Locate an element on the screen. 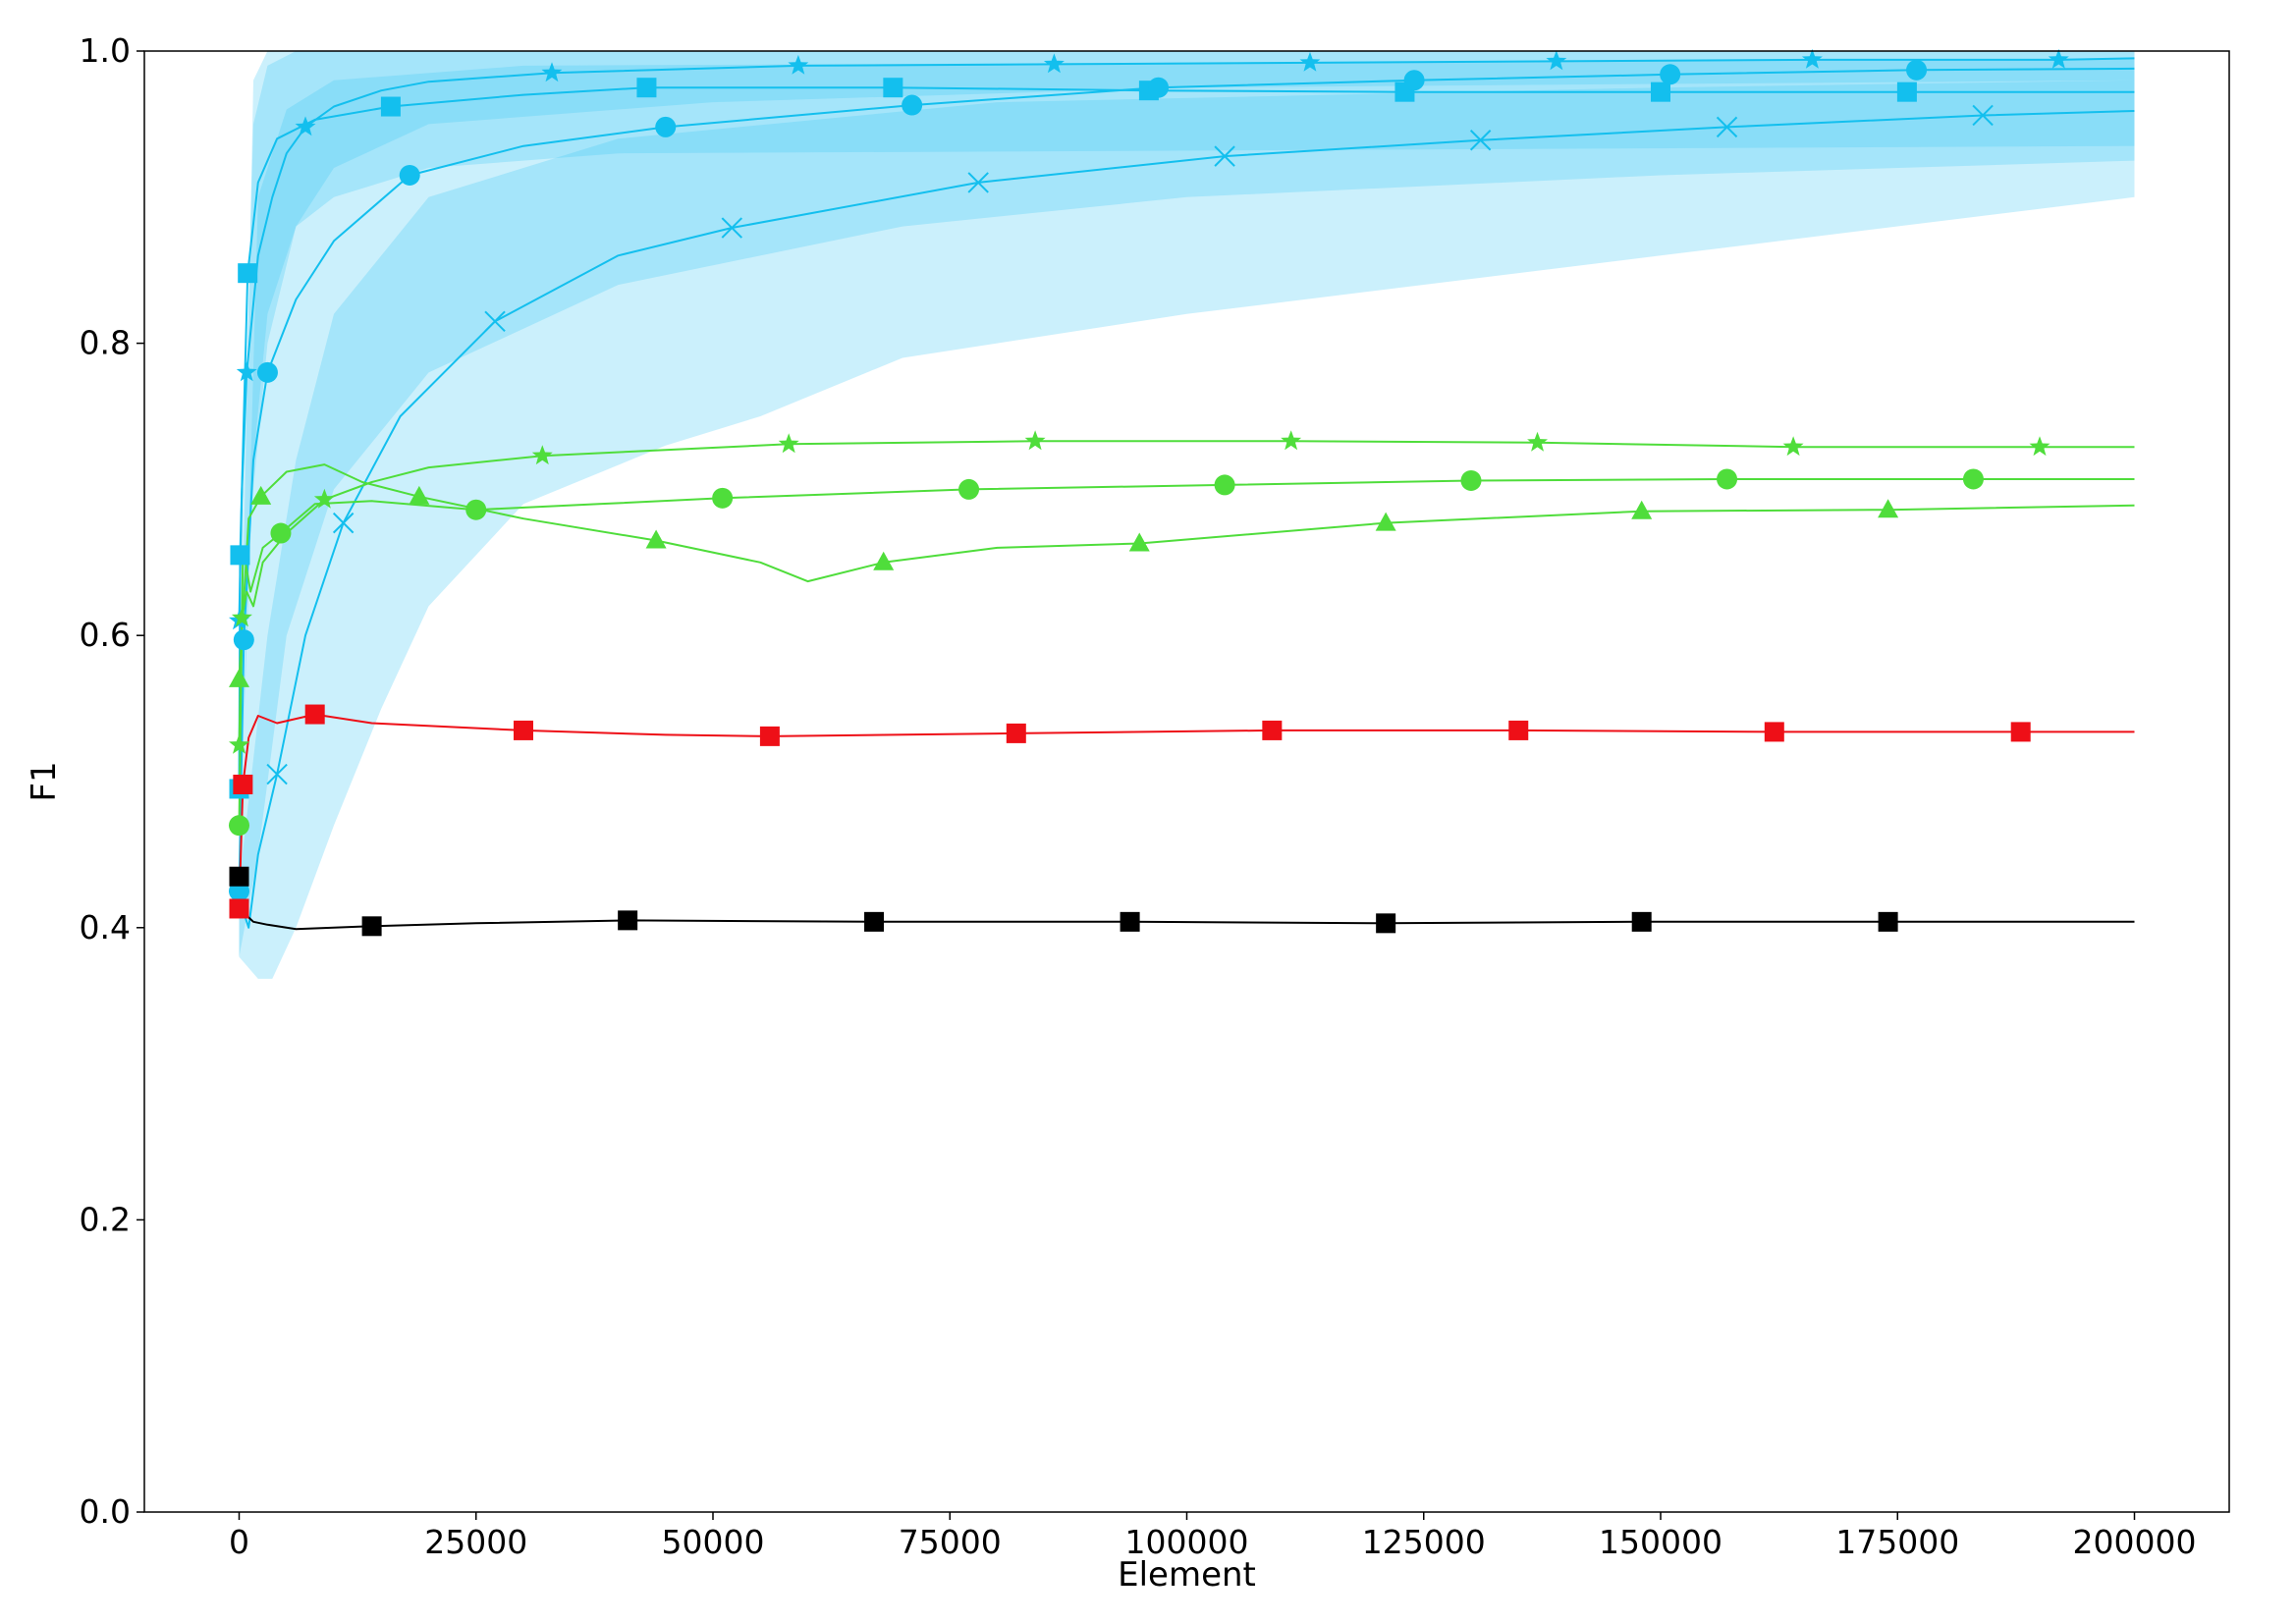 This screenshot has width=2296, height=1623. x-tick-label: 150000 is located at coordinates (1660, 1542).